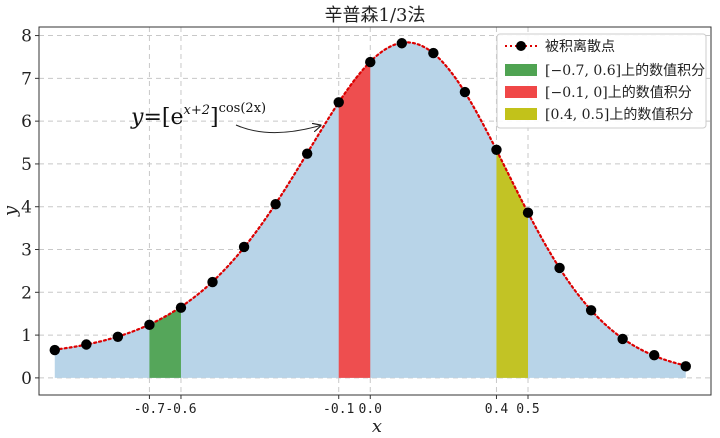 This screenshot has width=720, height=438. I want to click on formula-exponent: x+2, so click(196, 110).